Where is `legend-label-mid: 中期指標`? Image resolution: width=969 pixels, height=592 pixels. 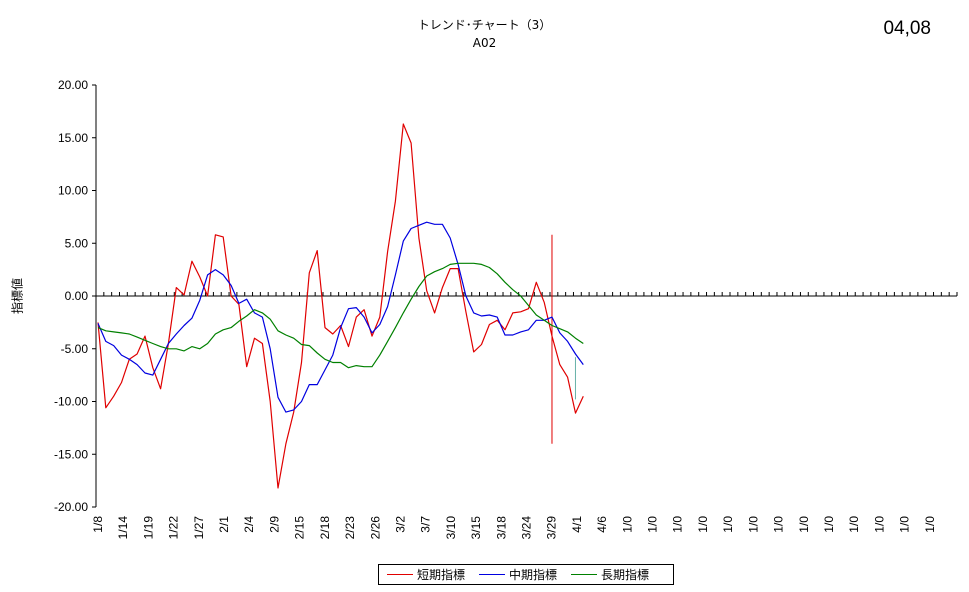
legend-label-mid: 中期指標 is located at coordinates (533, 575).